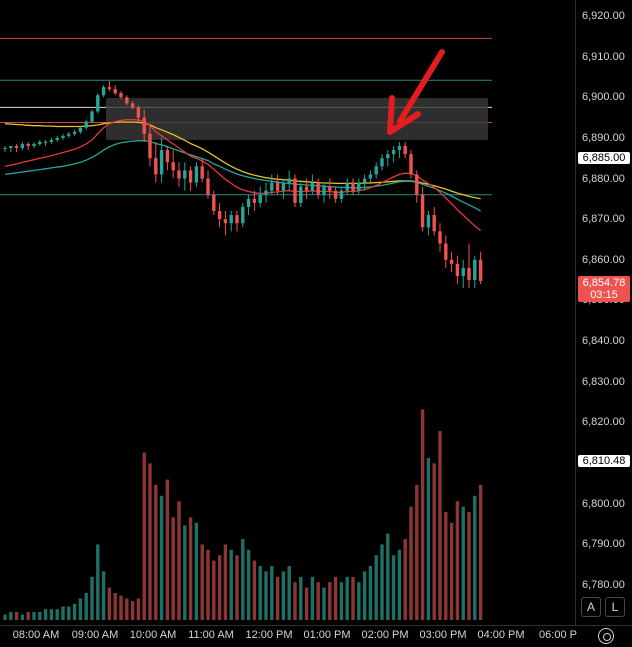 This screenshot has width=632, height=647. What do you see at coordinates (558, 635) in the screenshot?
I see `time-tick: 06:00 P` at bounding box center [558, 635].